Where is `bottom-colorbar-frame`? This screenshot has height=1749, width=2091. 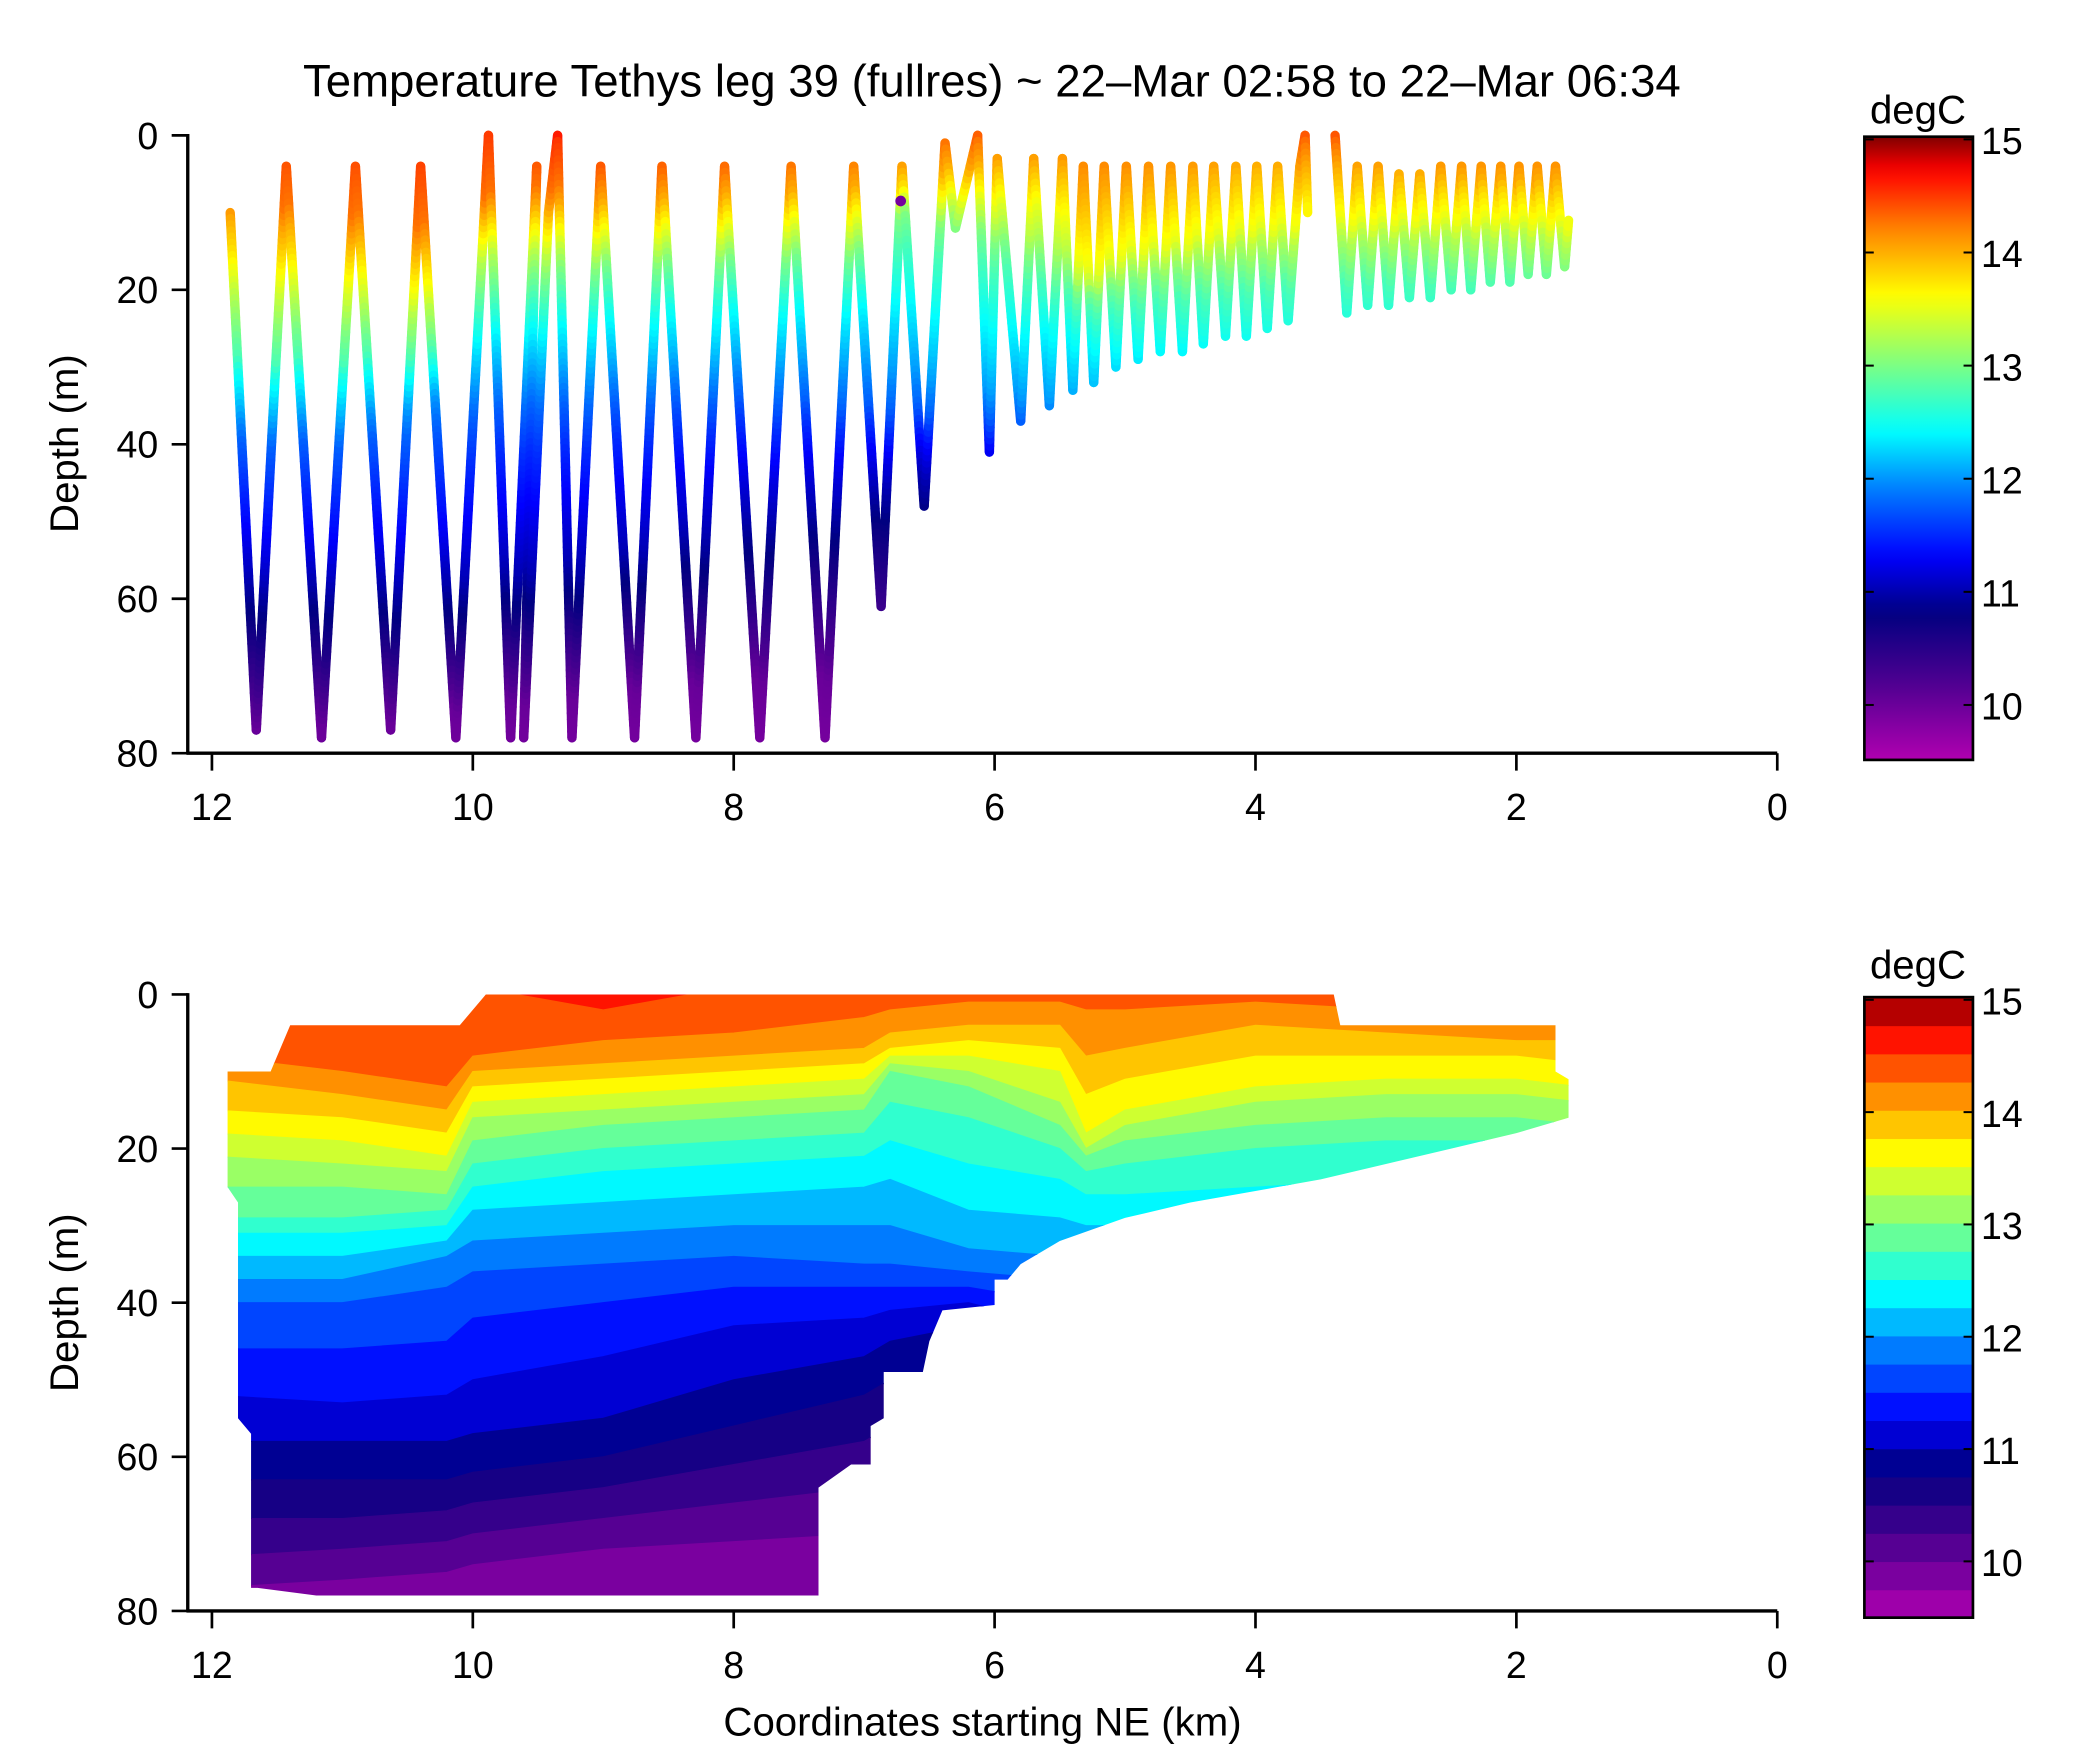
bottom-colorbar-frame is located at coordinates (1919, 1307).